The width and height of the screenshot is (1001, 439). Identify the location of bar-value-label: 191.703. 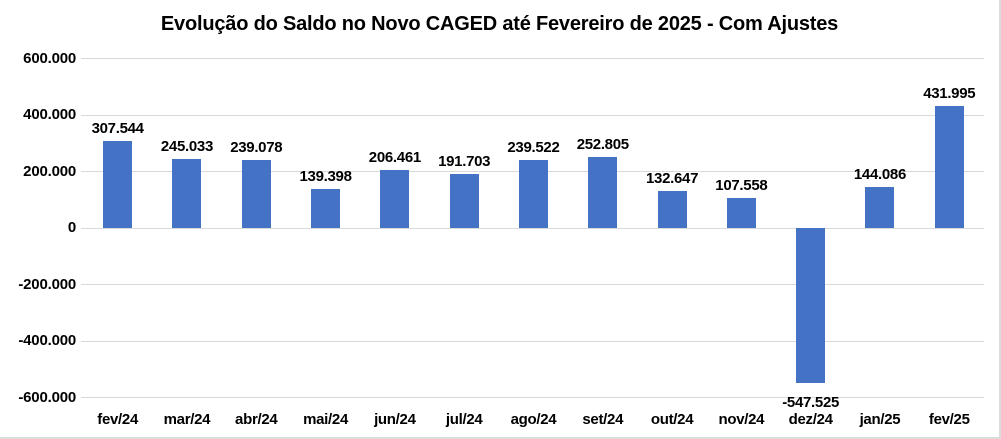
(464, 161).